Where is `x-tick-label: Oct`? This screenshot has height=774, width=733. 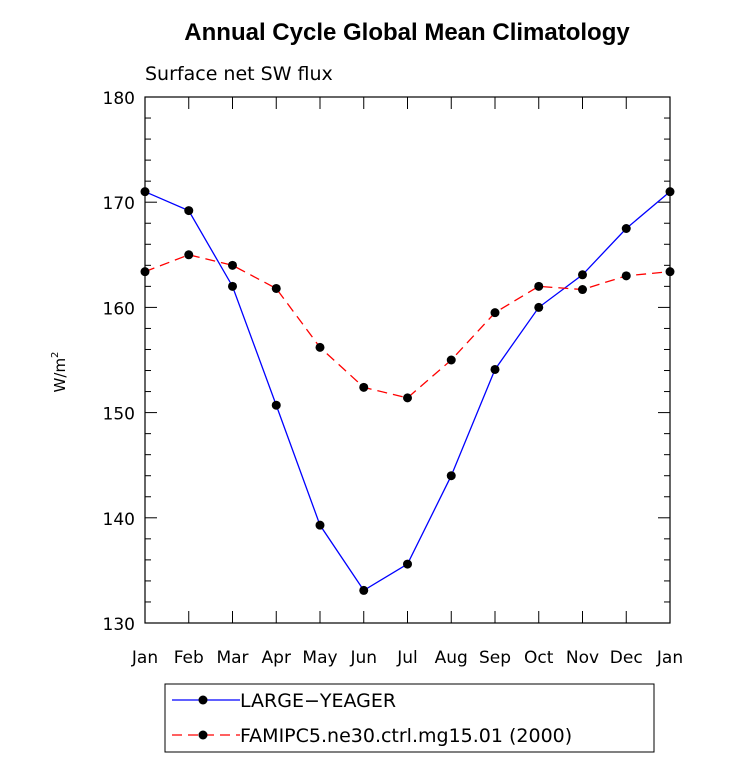 x-tick-label: Oct is located at coordinates (539, 658).